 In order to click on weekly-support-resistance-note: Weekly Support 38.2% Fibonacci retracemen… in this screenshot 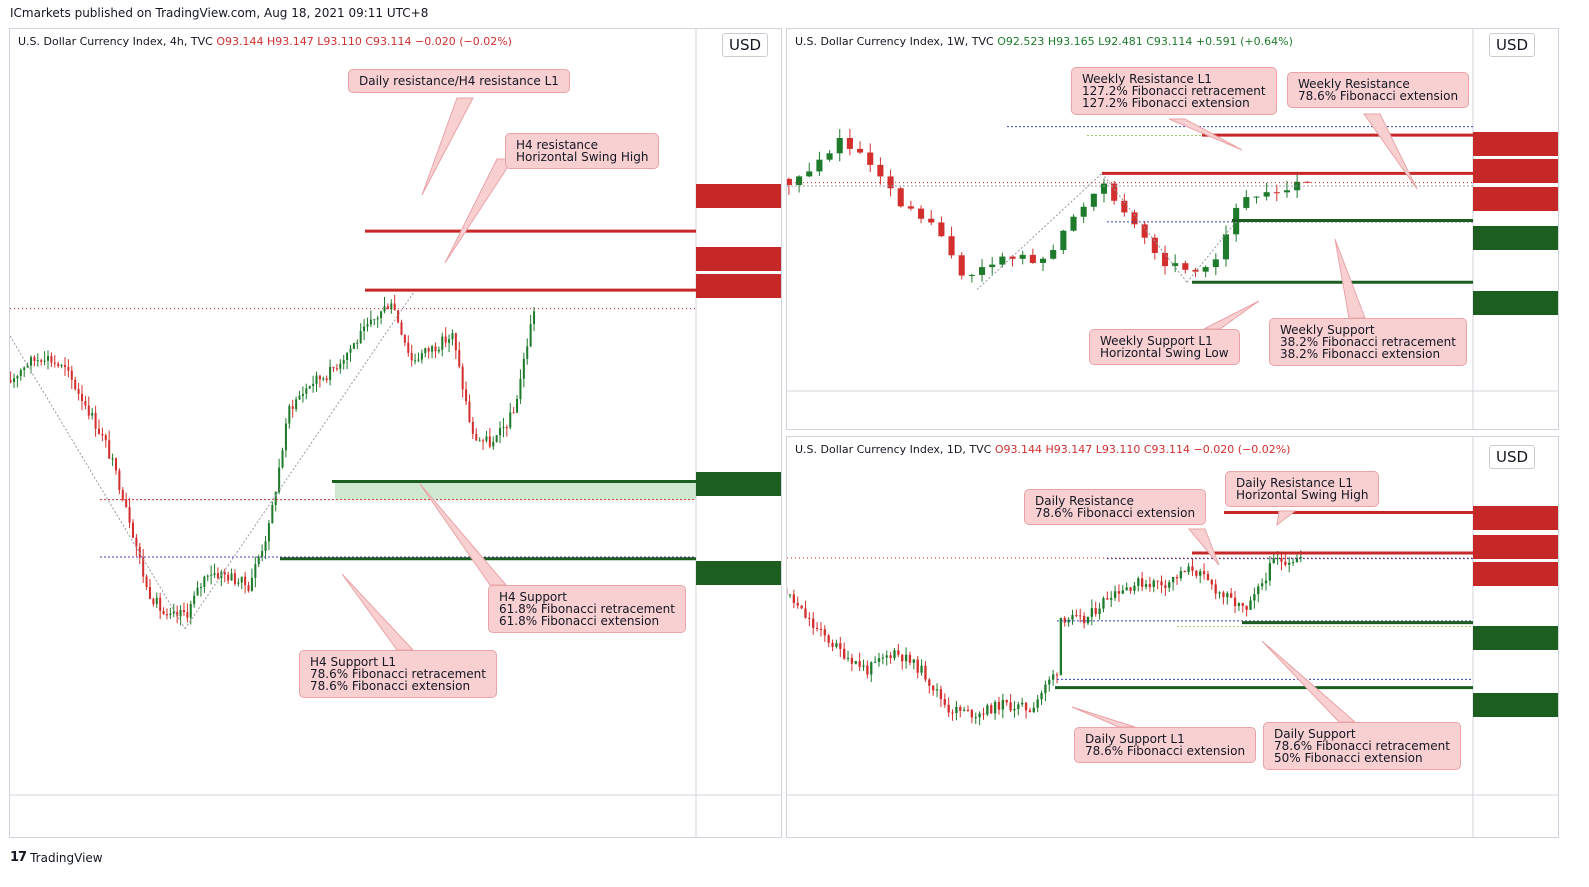, I will do `click(1368, 342)`.